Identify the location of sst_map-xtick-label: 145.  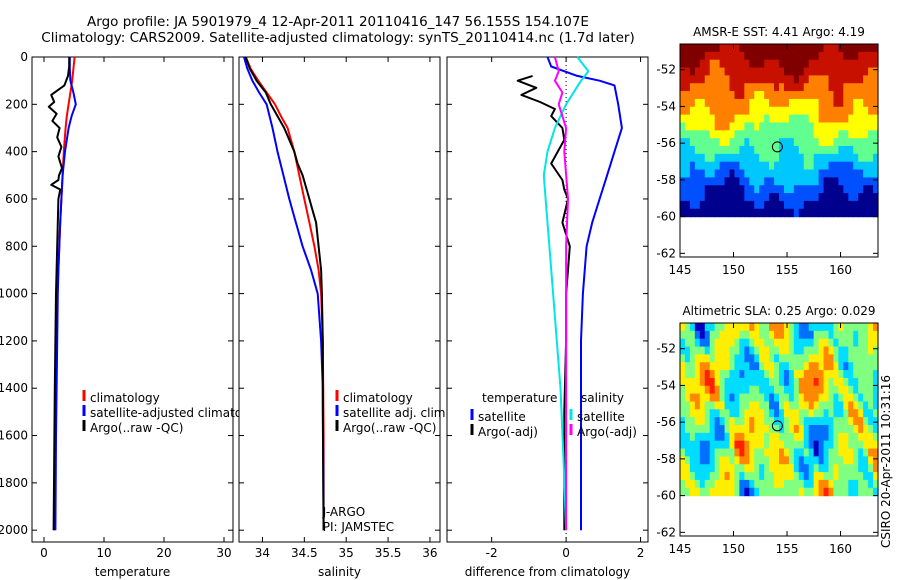
(680, 270).